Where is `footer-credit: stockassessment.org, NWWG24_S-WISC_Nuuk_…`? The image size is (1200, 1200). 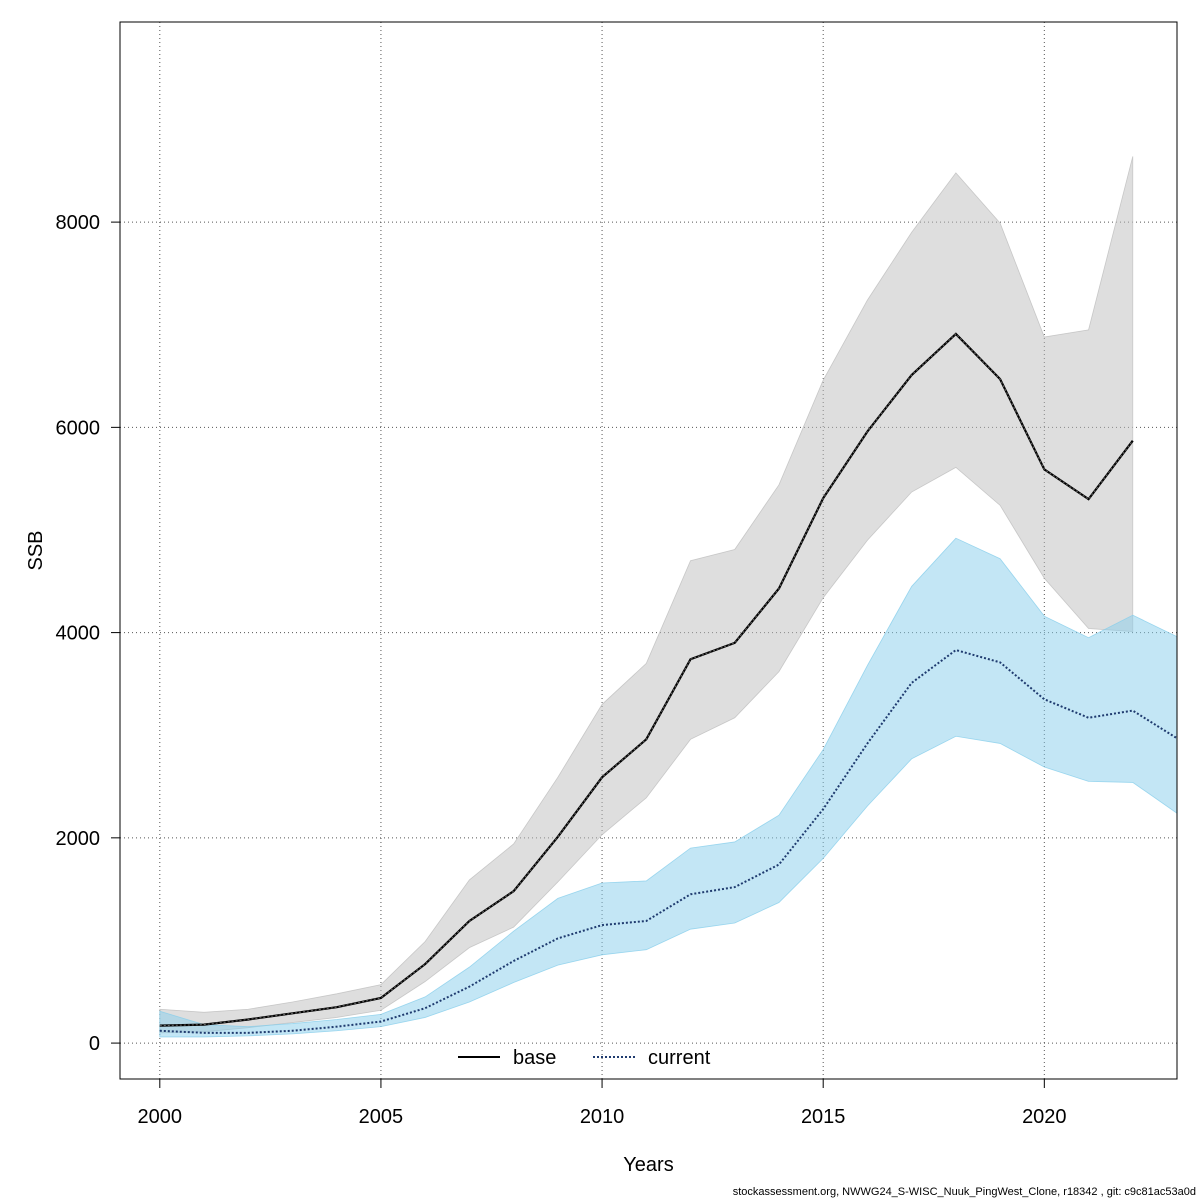
footer-credit: stockassessment.org, NWWG24_S-WISC_Nuuk_… is located at coordinates (964, 1192).